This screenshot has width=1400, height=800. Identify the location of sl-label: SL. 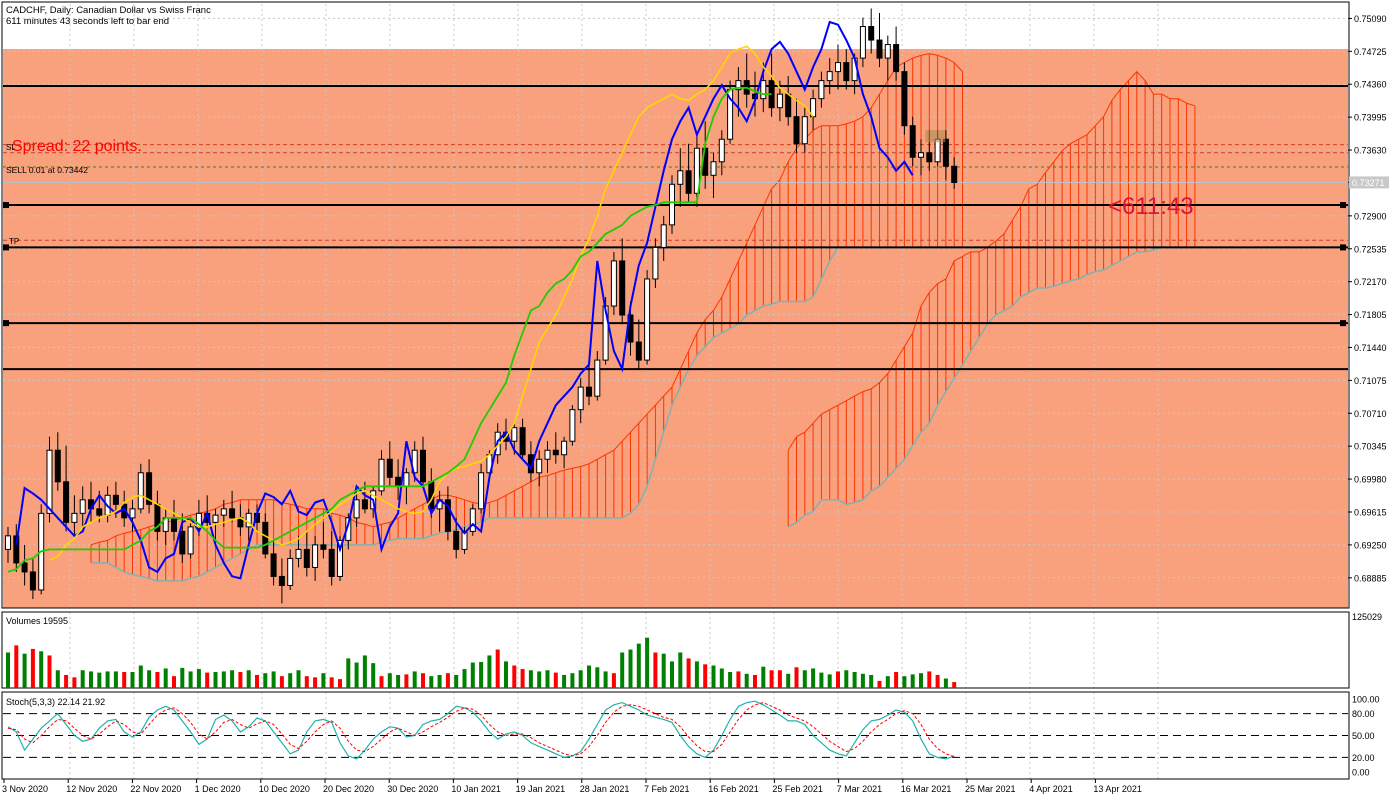
(11, 147).